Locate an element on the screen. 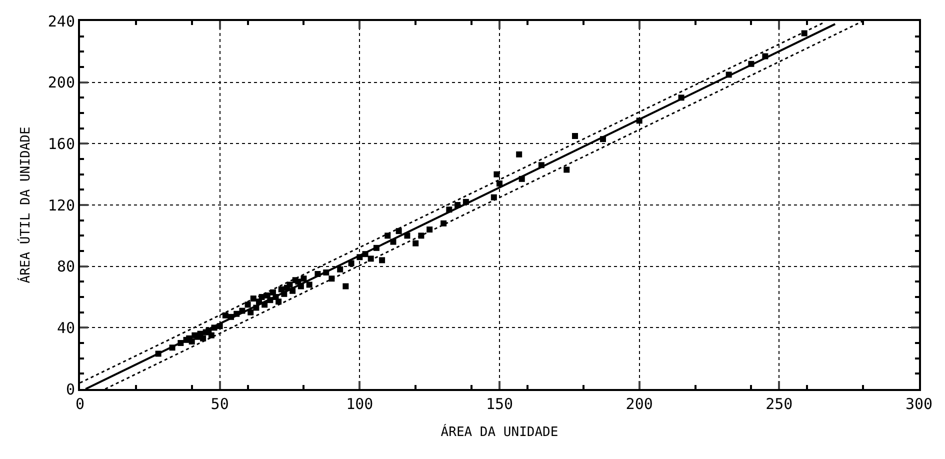 This screenshot has height=459, width=945. y-tick-label: 160 is located at coordinates (61, 143).